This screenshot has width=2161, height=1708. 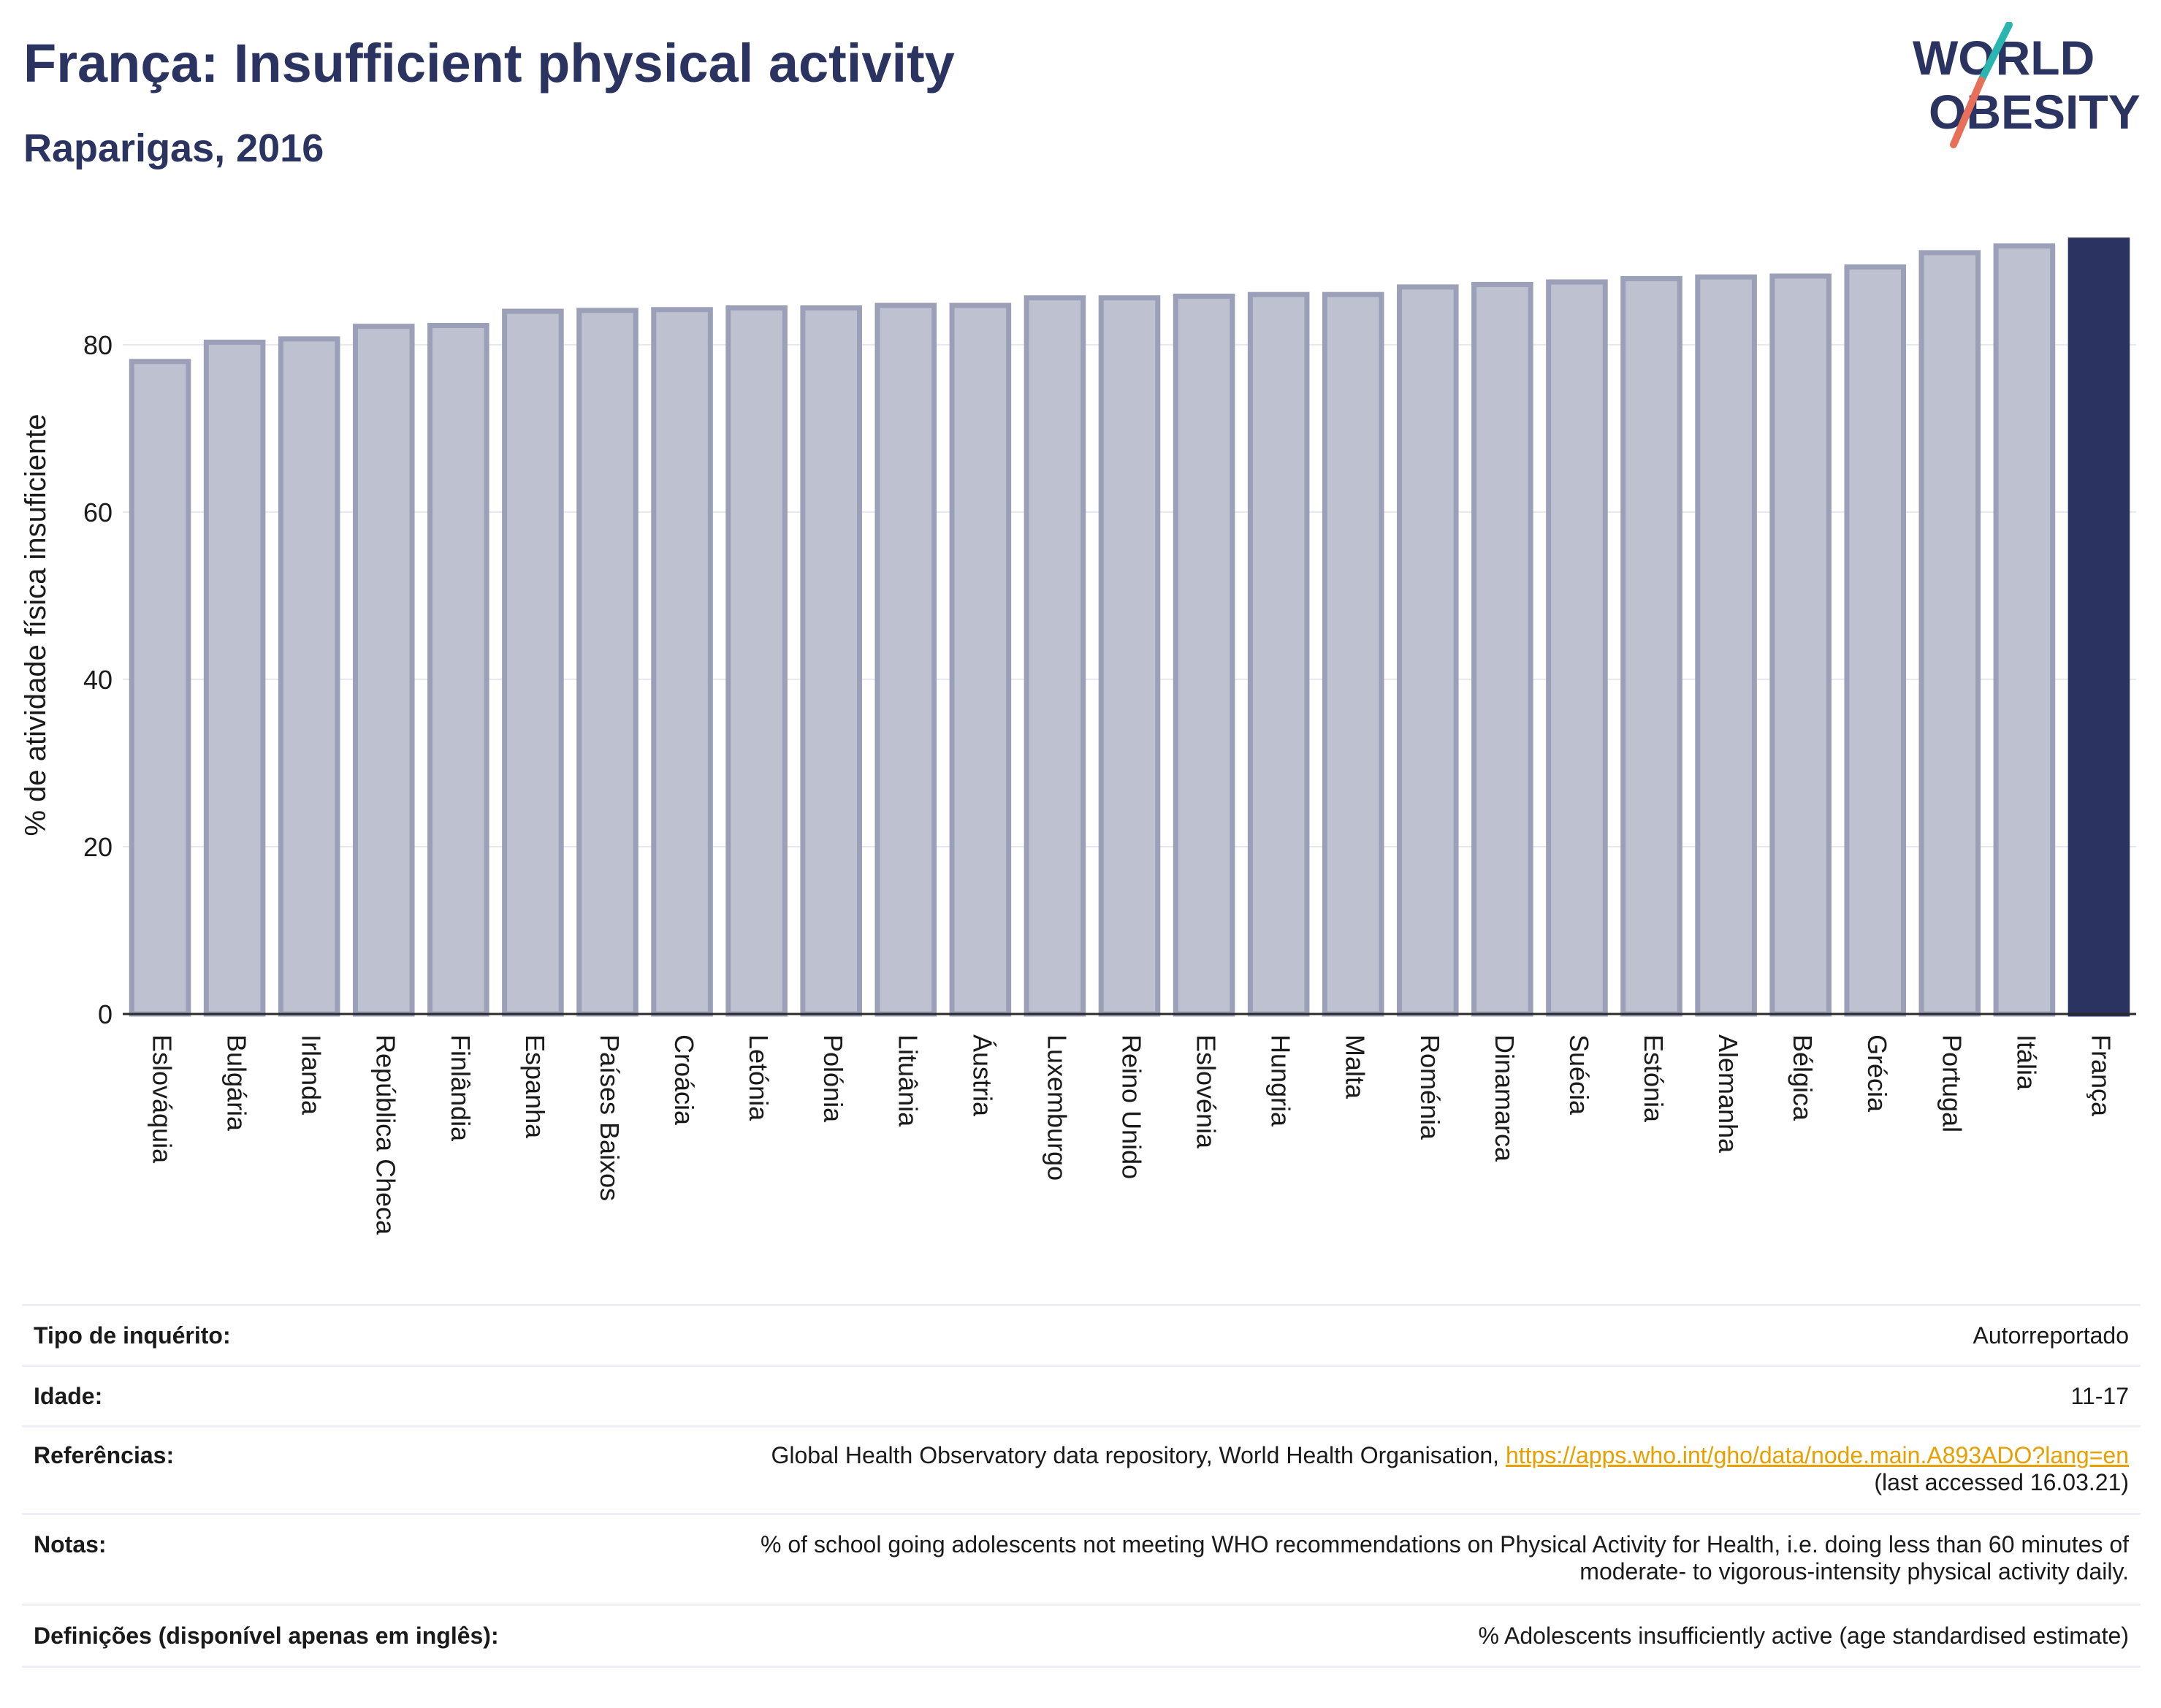 What do you see at coordinates (1204, 655) in the screenshot?
I see `bar-eslovénia` at bounding box center [1204, 655].